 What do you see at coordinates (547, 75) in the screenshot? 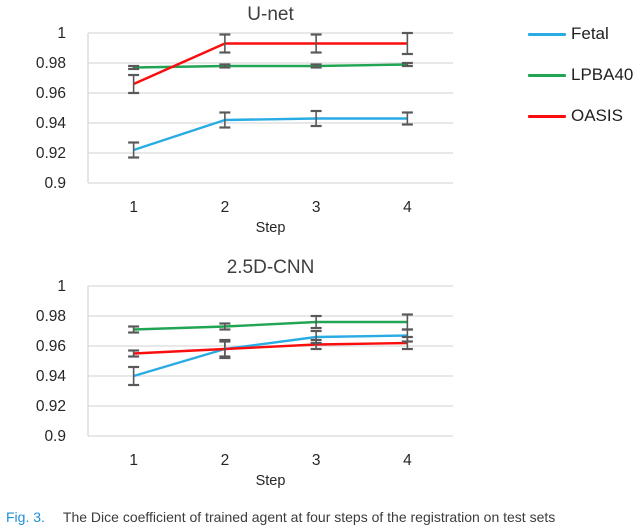
I see `lpba40-line-swatch` at bounding box center [547, 75].